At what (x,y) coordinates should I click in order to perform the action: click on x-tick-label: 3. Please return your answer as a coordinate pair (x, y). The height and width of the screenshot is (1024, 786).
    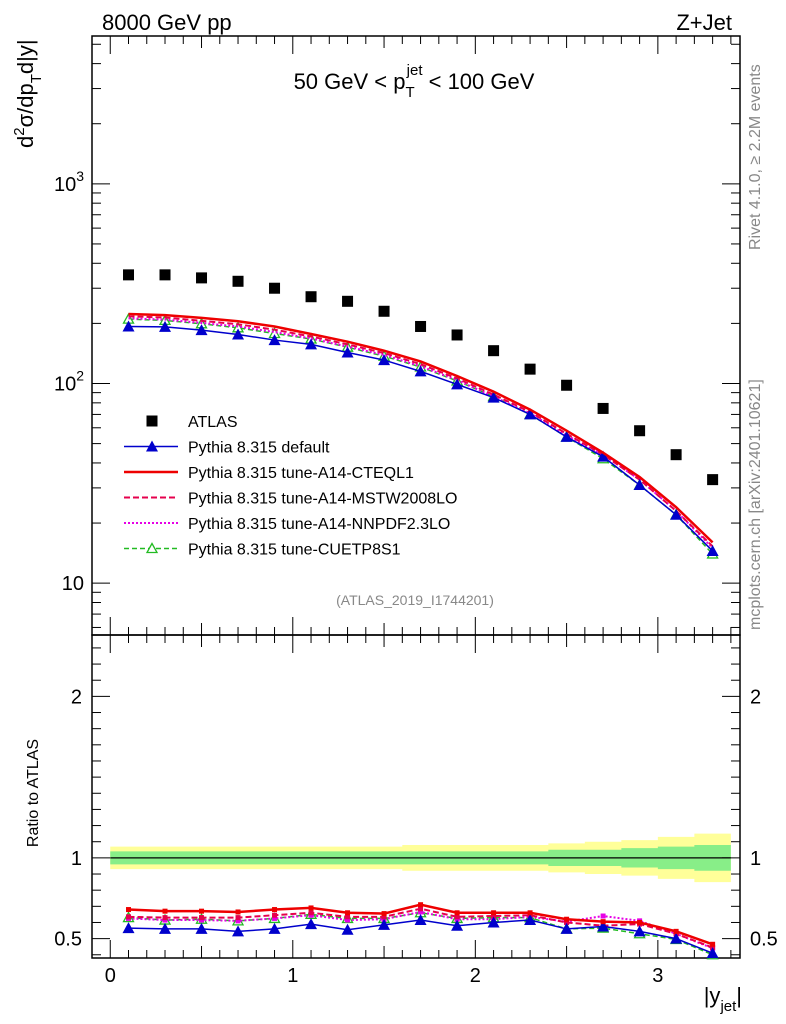
    Looking at the image, I should click on (657, 976).